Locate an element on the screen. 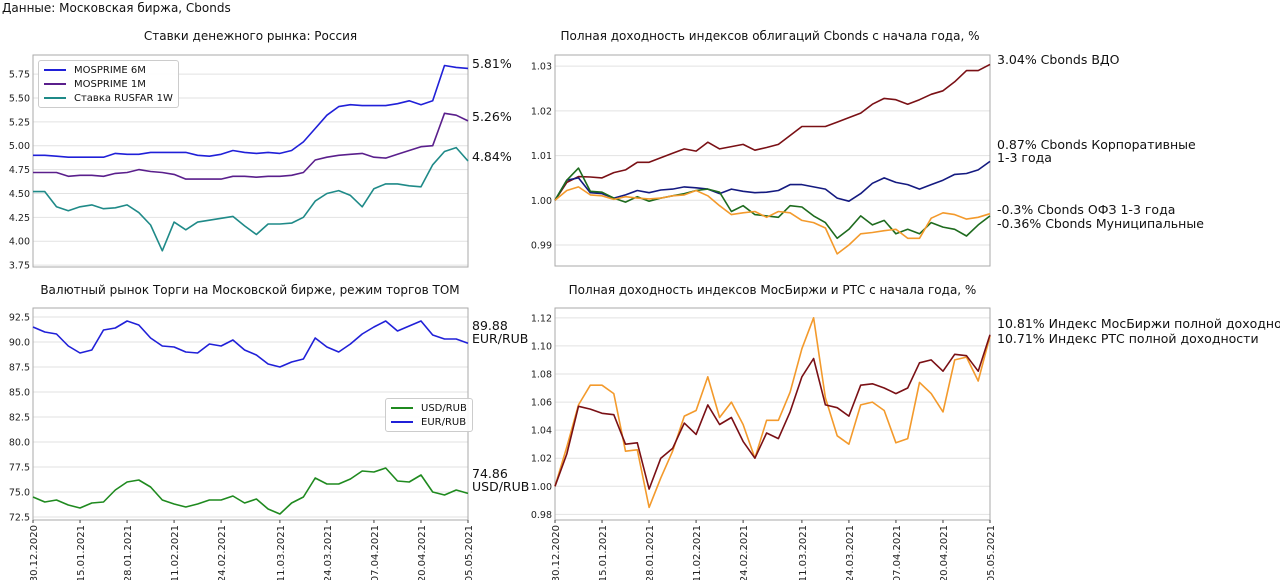  y-tick-label: 1.00 is located at coordinates (541, 487).